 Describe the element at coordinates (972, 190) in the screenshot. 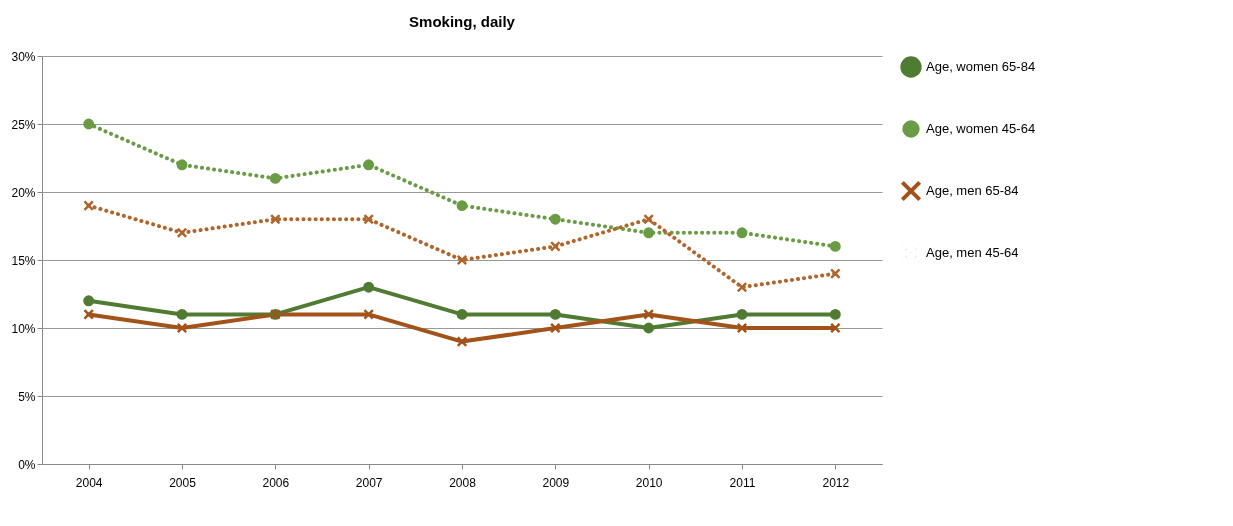

I see `legend-label: Age, men 65-84` at that location.